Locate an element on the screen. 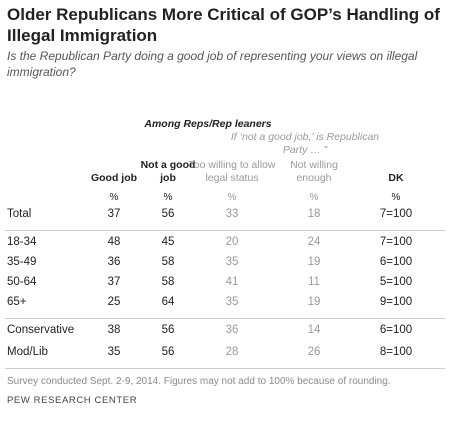 The width and height of the screenshot is (450, 425). row-label: Mod/Lib is located at coordinates (27, 352).